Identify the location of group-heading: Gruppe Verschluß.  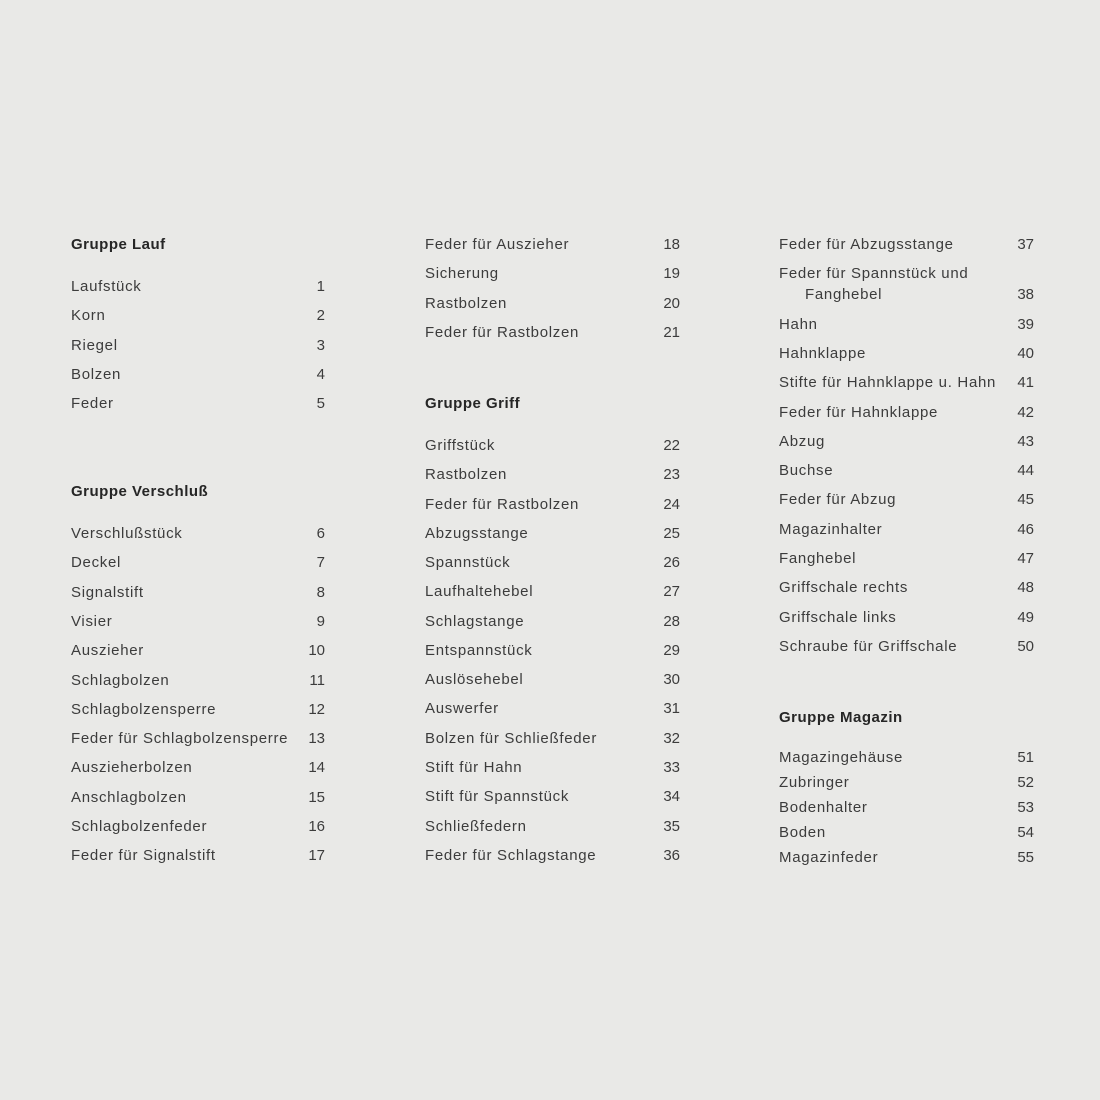
(140, 492).